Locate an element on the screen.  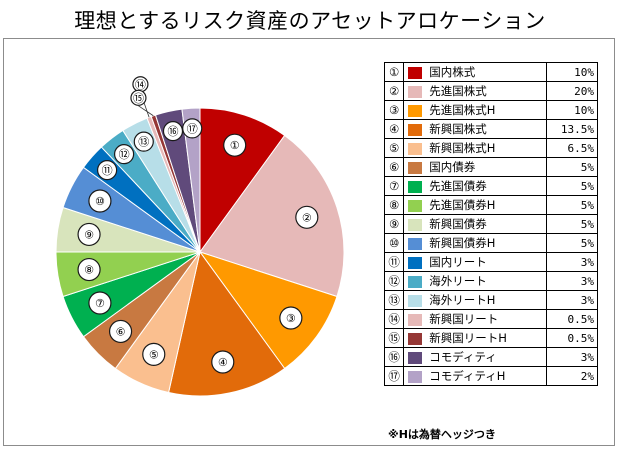
legend-asset-name: コモディティH is located at coordinates (487, 376).